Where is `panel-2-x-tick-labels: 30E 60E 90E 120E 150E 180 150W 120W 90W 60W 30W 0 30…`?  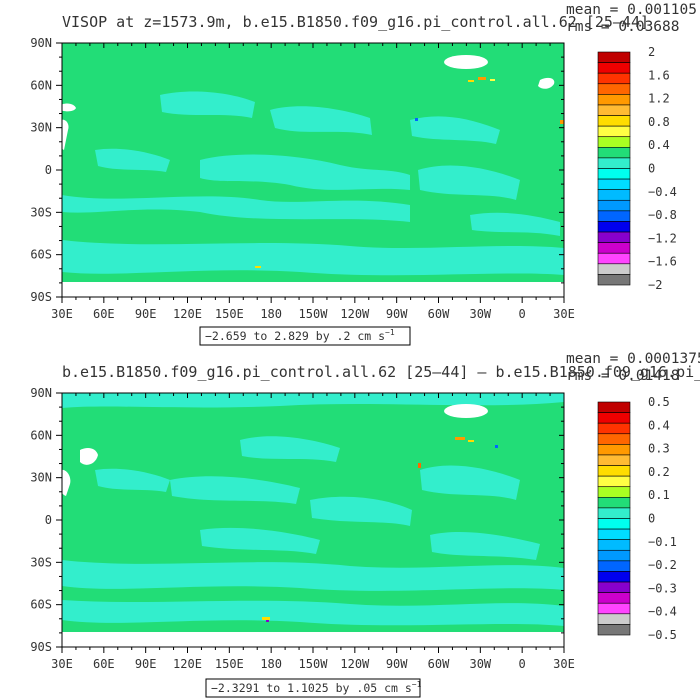 panel-2-x-tick-labels: 30E 60E 90E 120E 150E 180 150W 120W 90W 60W 30W 0 30… is located at coordinates (313, 664).